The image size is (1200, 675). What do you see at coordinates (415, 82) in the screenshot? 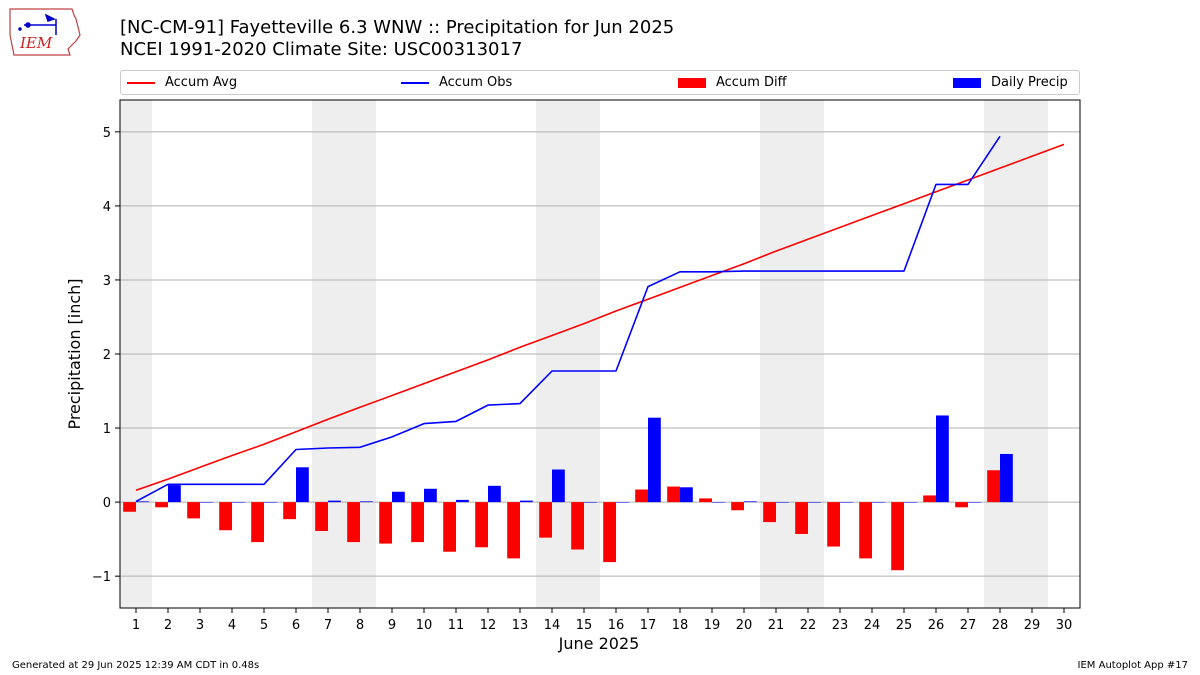
I see `legend-swatch-accum-obs` at bounding box center [415, 82].